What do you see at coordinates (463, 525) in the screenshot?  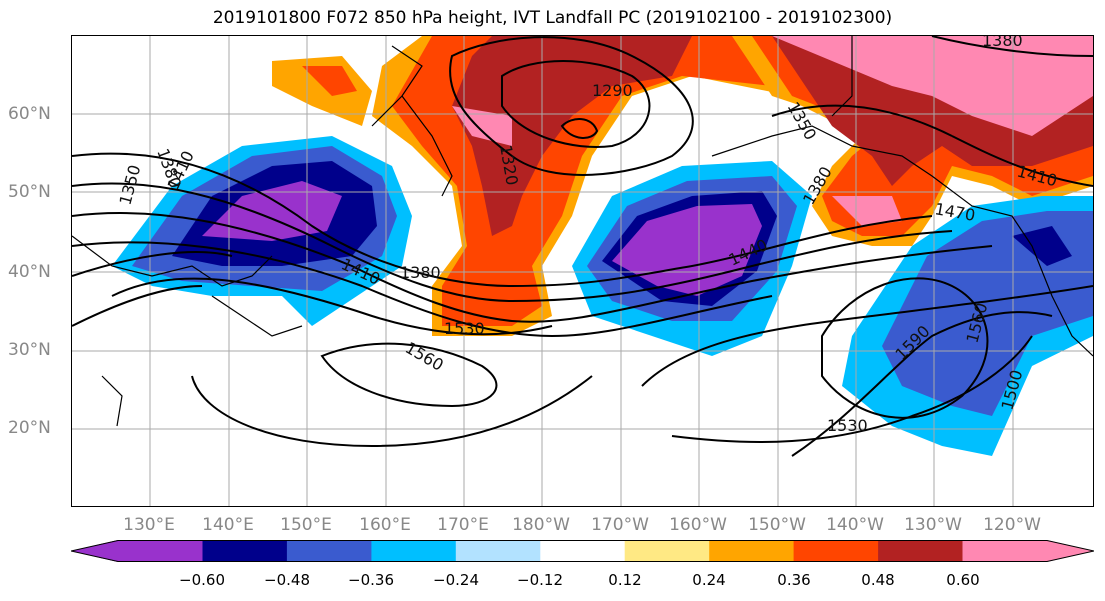 I see `lon-label: 170°E` at bounding box center [463, 525].